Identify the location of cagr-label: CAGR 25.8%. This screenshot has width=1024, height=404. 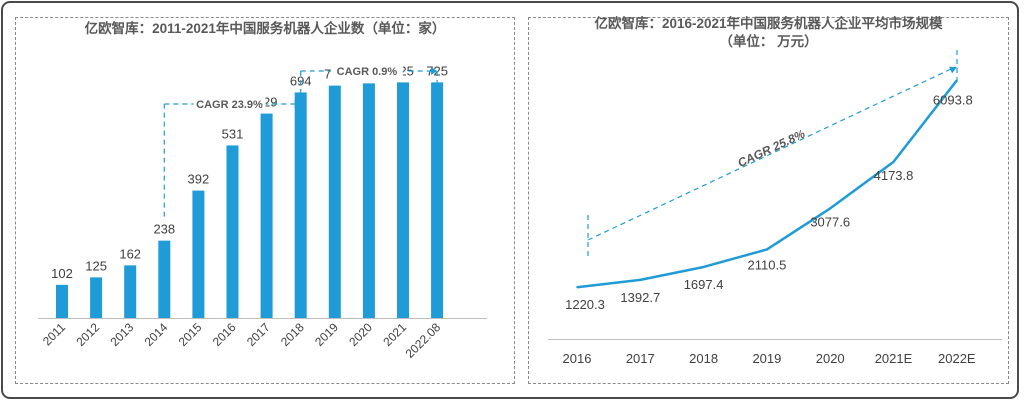
(771, 148).